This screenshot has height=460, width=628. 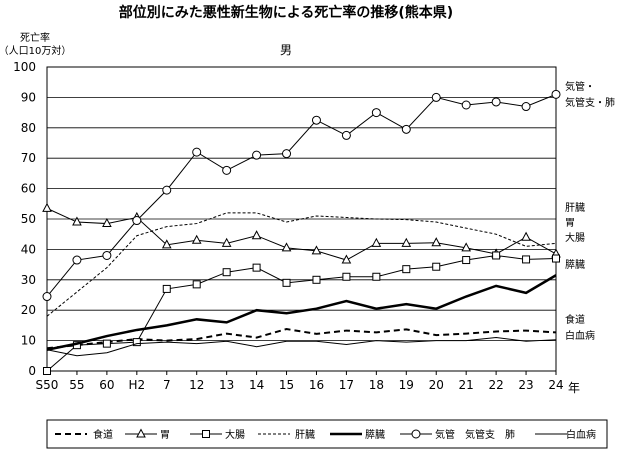 What do you see at coordinates (28, 128) in the screenshot?
I see `y-tick-label: 80` at bounding box center [28, 128].